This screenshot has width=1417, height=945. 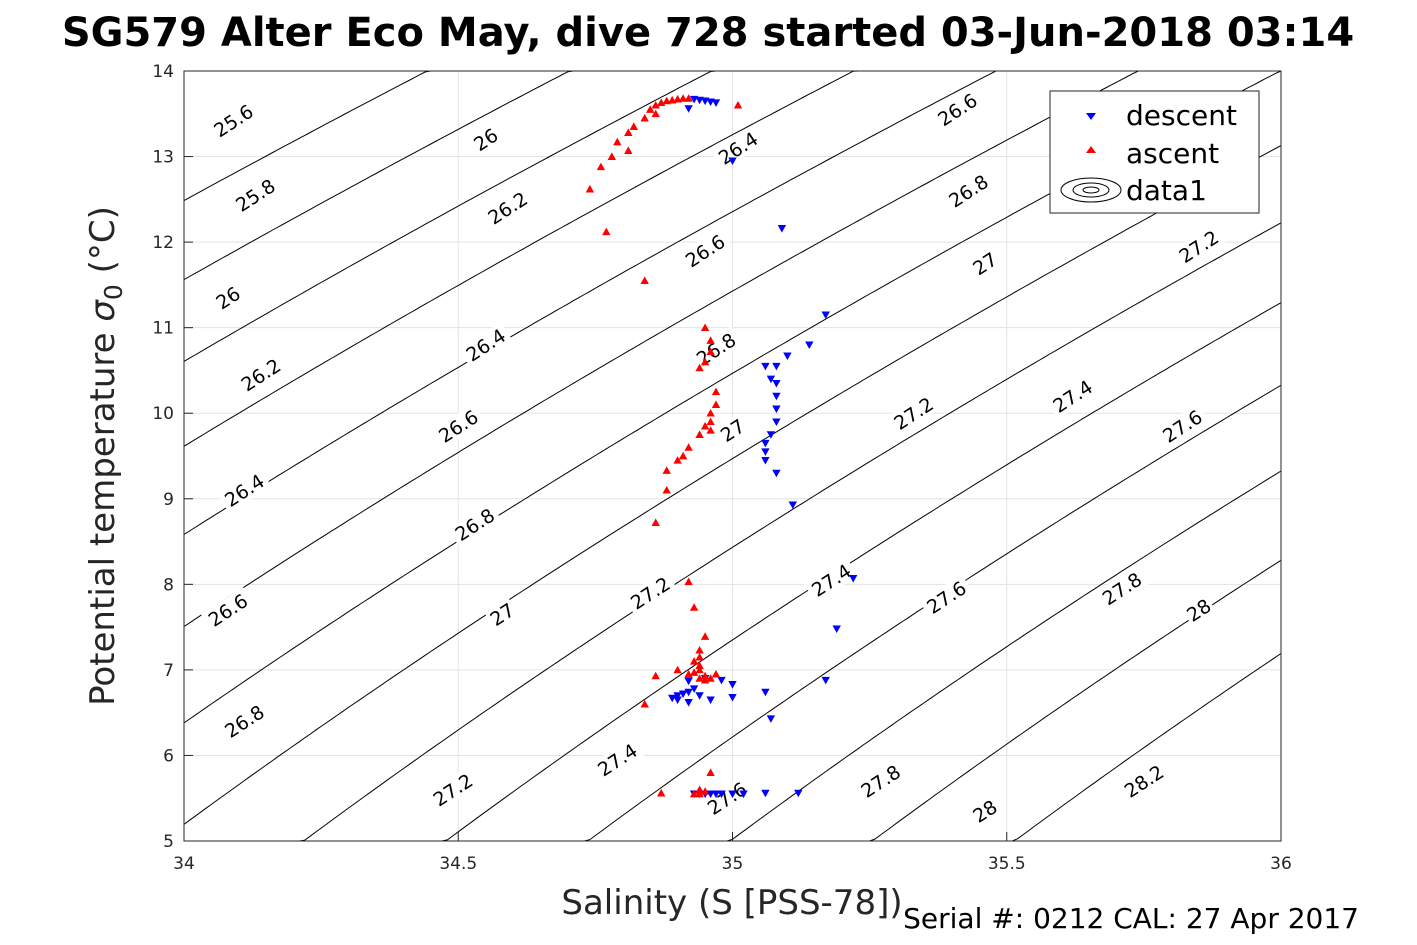 I want to click on footer-serial-cal: Serial #: 0212 CAL: 27 Apr 2017, so click(x=1131, y=918).